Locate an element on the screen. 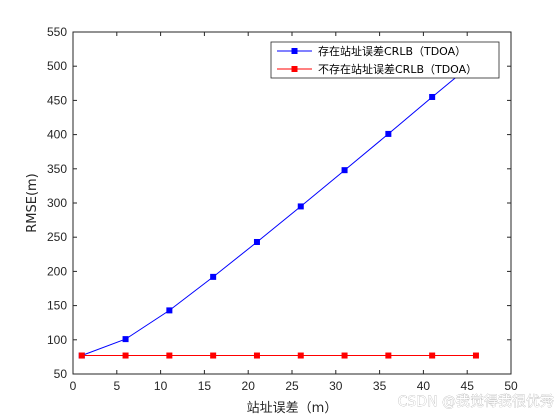  y-tick-label: 550 is located at coordinates (57, 32).